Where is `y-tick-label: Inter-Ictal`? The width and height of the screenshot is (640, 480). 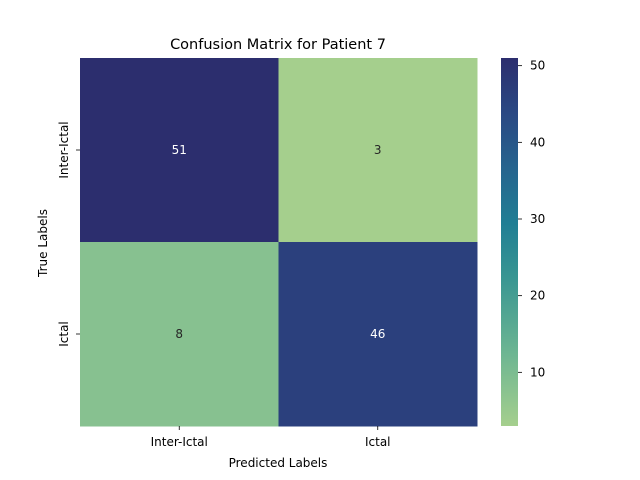 y-tick-label: Inter-Ictal is located at coordinates (64, 149).